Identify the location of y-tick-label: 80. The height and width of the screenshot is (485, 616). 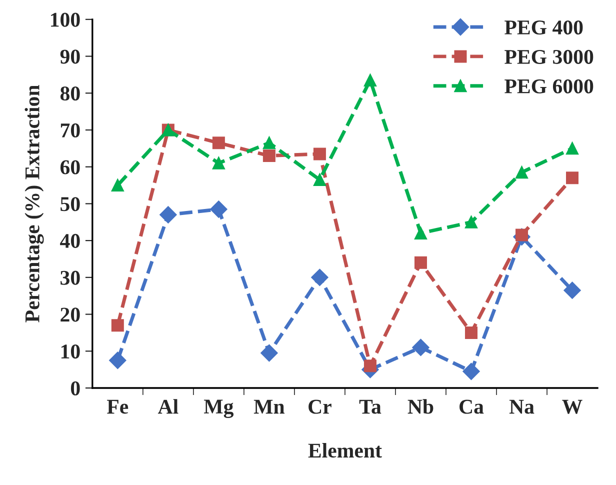
(70, 93).